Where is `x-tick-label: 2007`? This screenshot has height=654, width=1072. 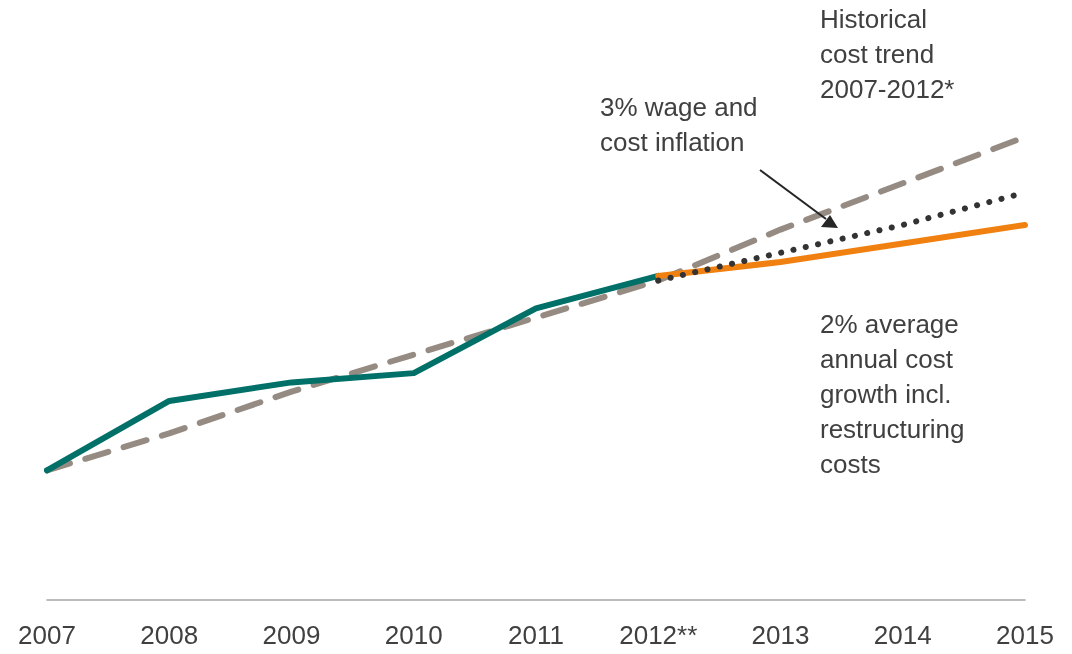 x-tick-label: 2007 is located at coordinates (47, 635).